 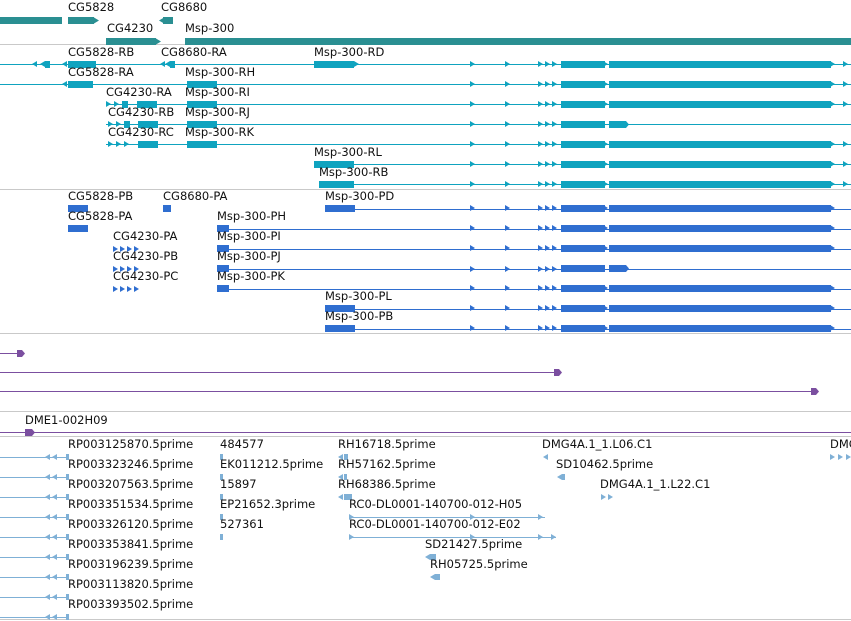 What do you see at coordinates (131, 564) in the screenshot?
I see `est-label: RP003196239.5prime` at bounding box center [131, 564].